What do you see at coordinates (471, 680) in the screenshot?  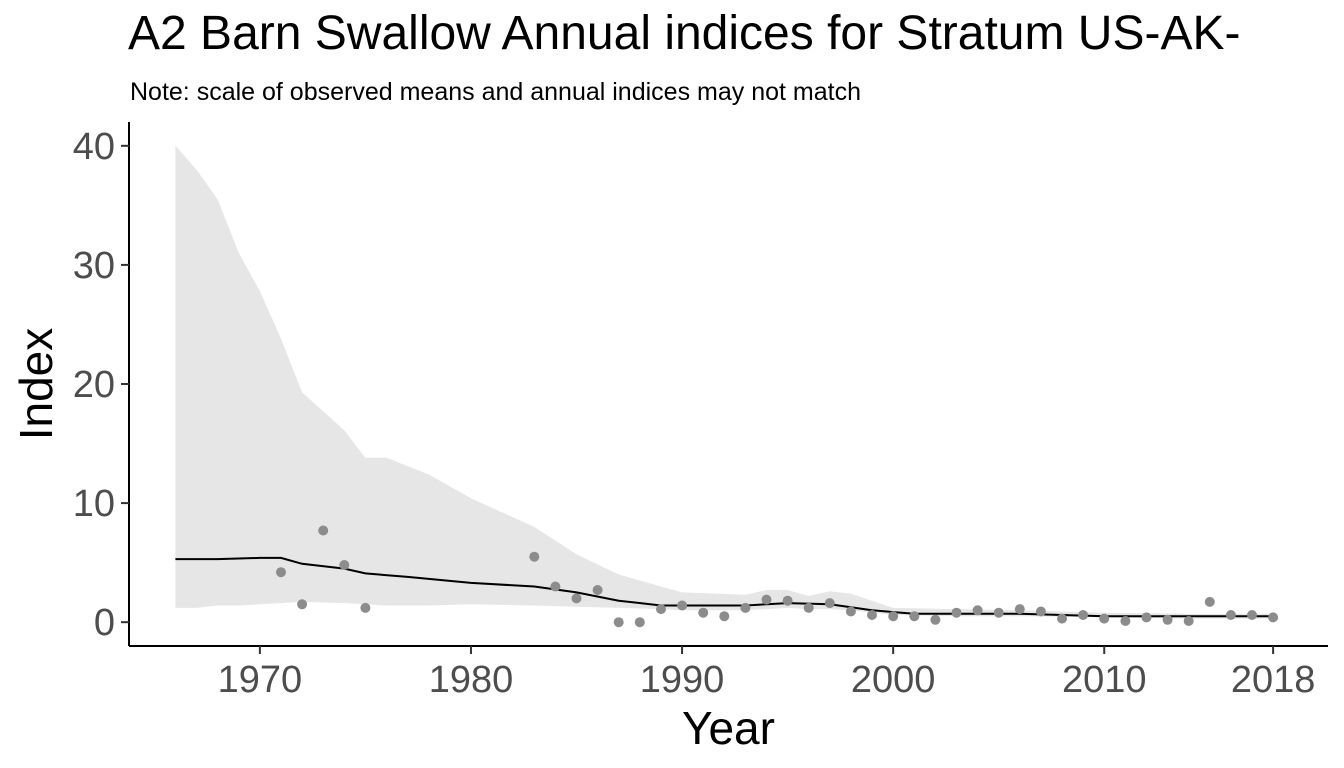 I see `x-tick-label: 1980` at bounding box center [471, 680].